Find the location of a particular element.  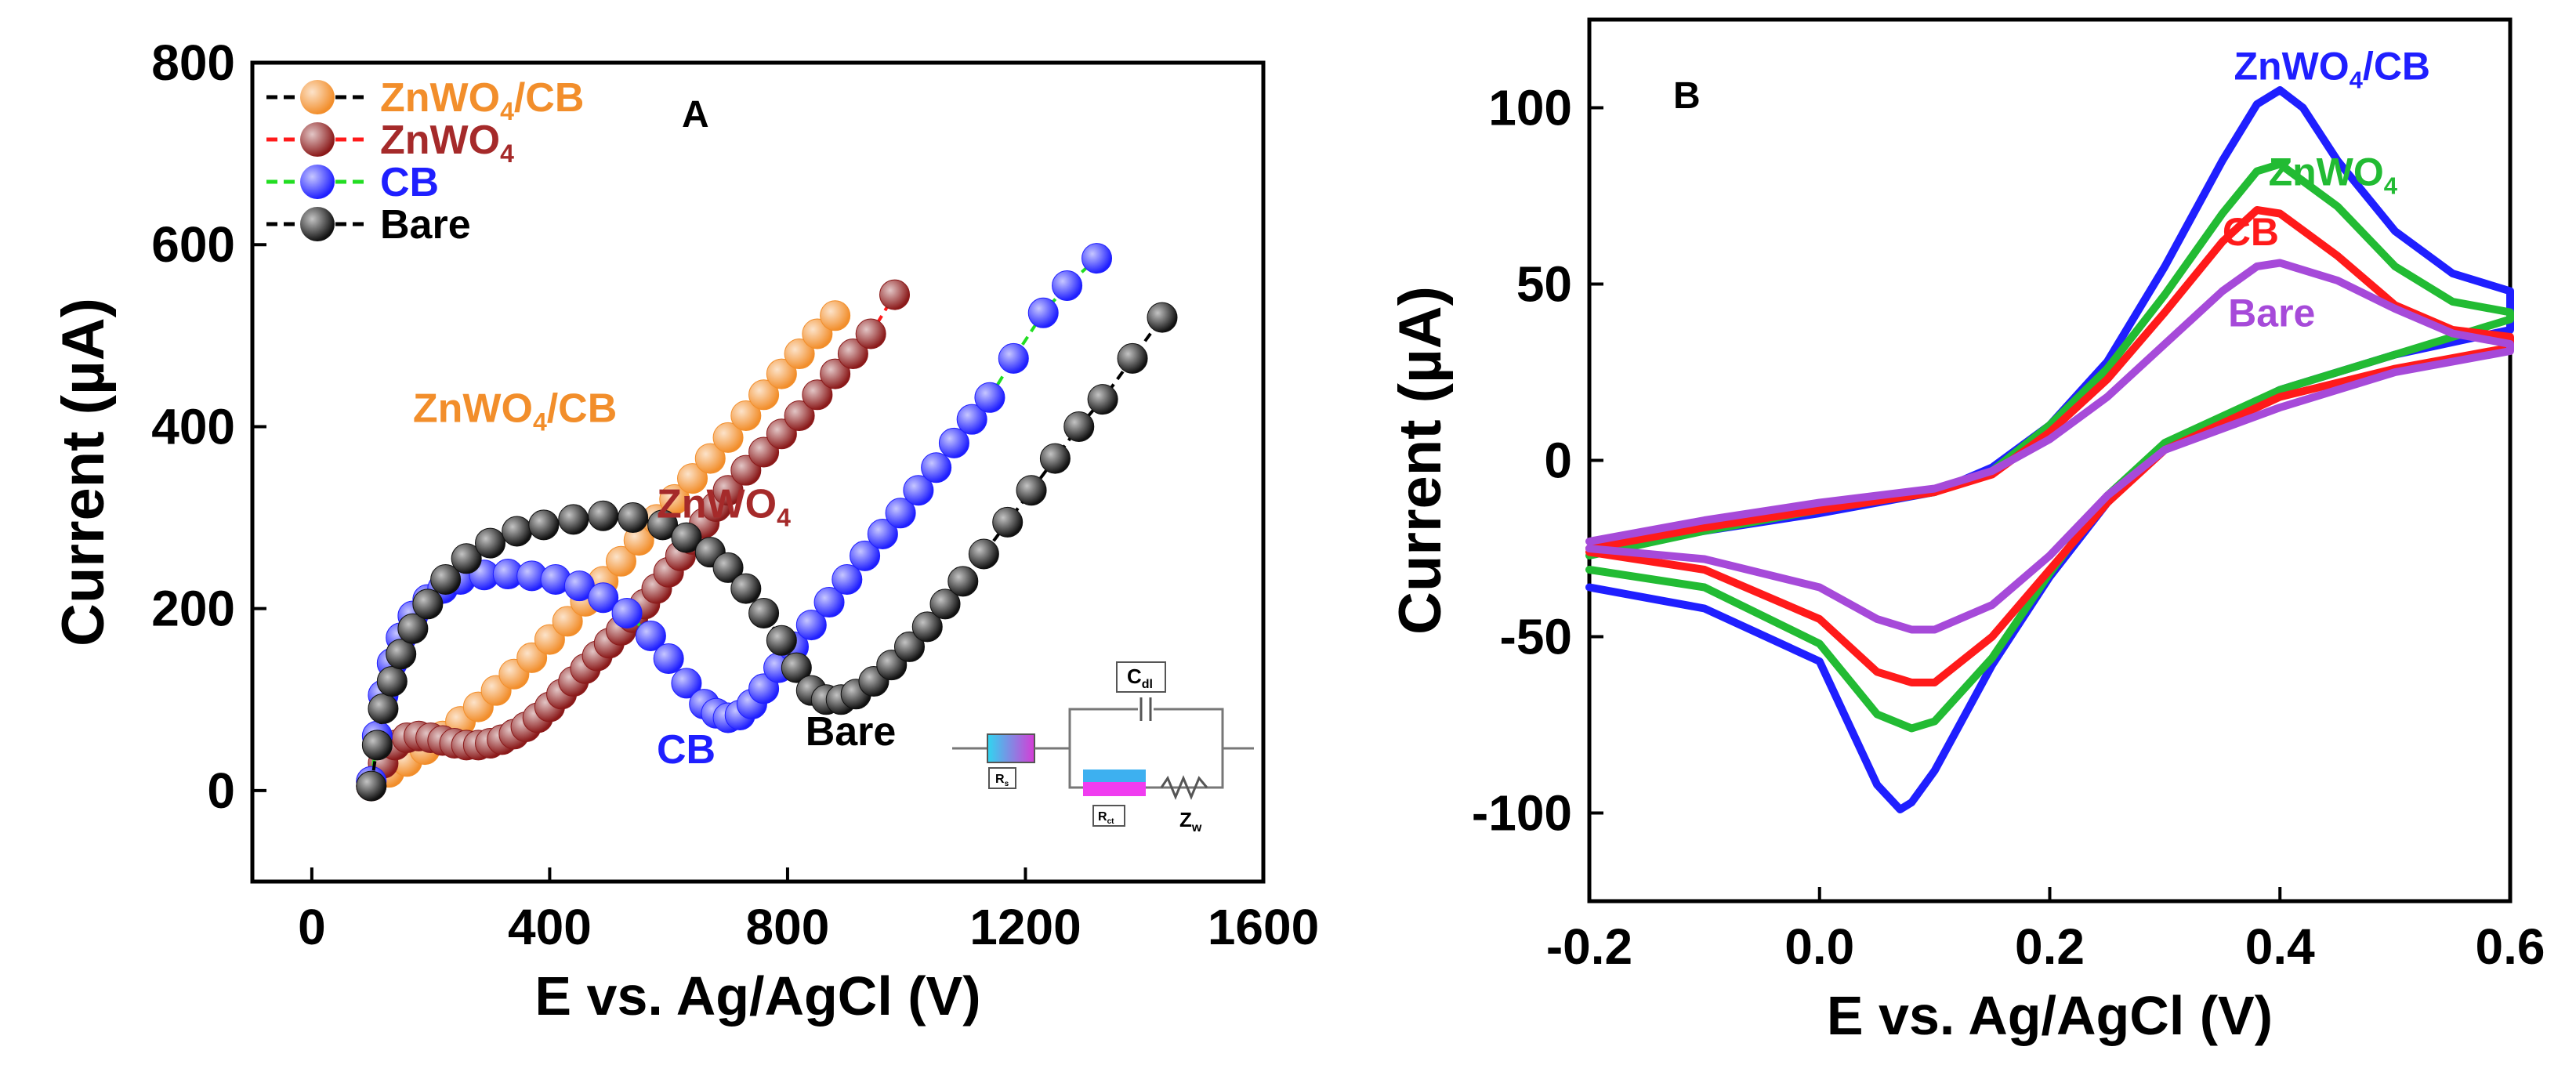

warburg-element is located at coordinates (1184, 788).